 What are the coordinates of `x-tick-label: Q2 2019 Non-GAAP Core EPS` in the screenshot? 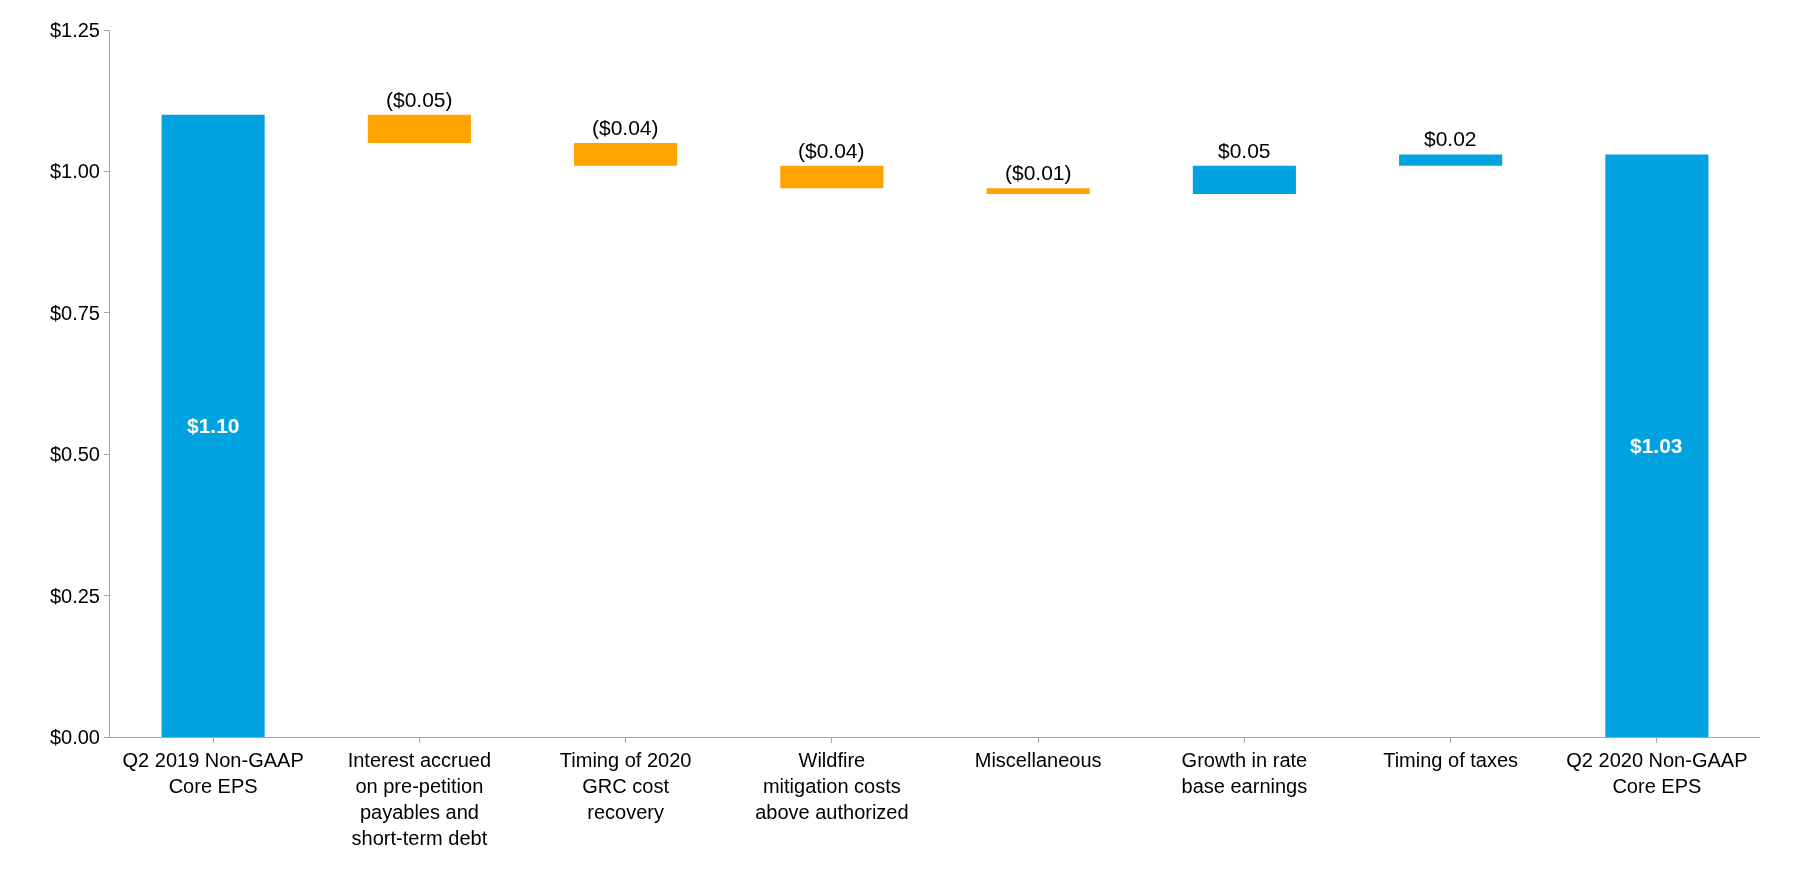 It's located at (213, 773).